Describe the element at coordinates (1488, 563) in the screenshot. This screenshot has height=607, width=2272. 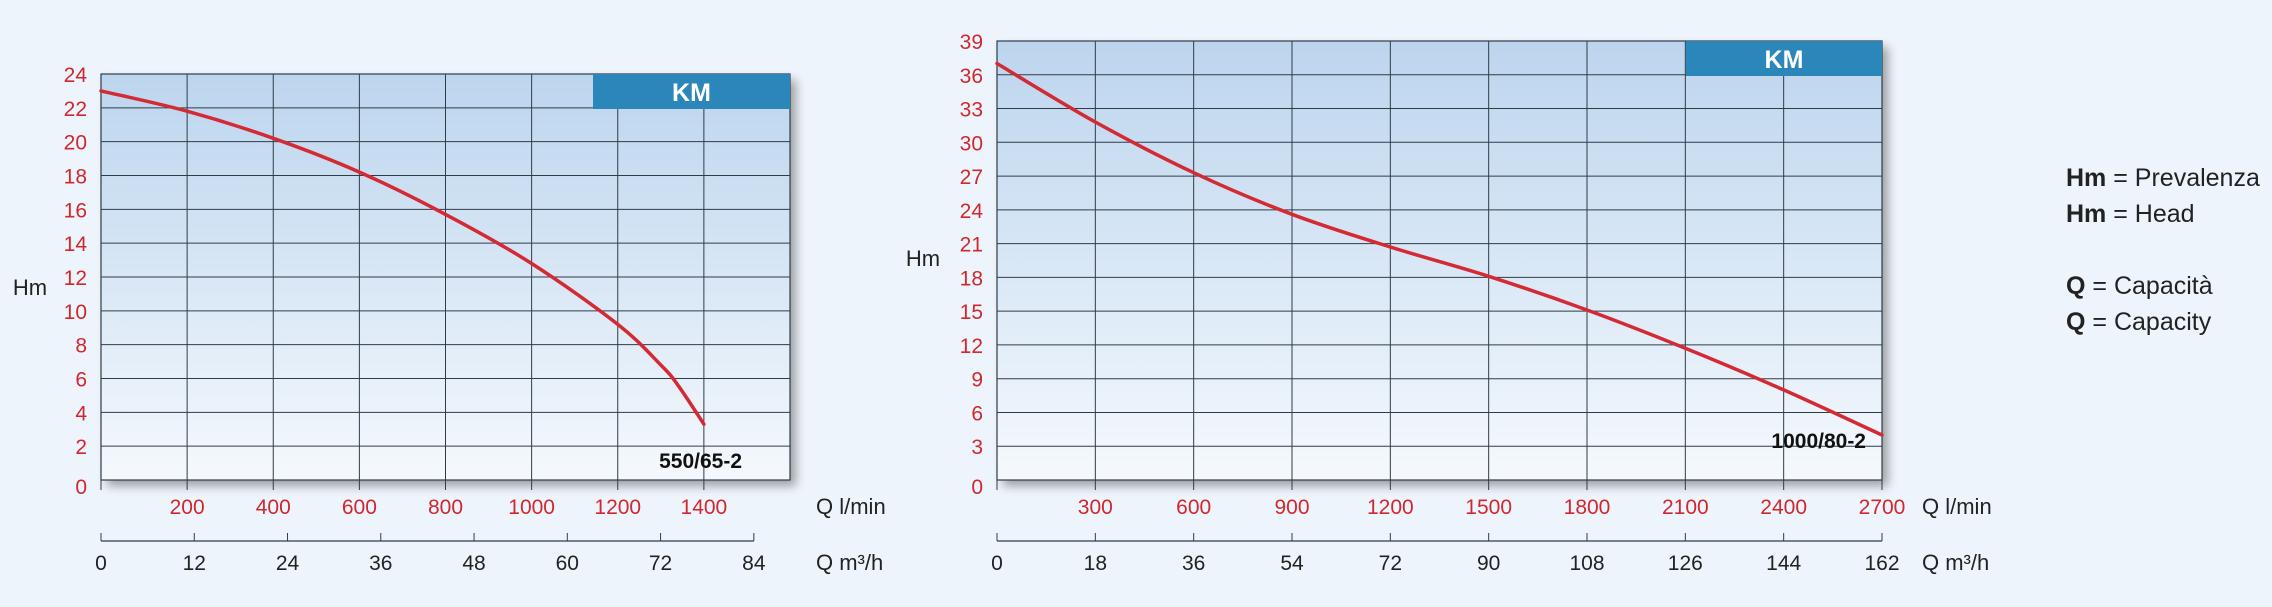
I see `x2-tick-label: 90` at that location.